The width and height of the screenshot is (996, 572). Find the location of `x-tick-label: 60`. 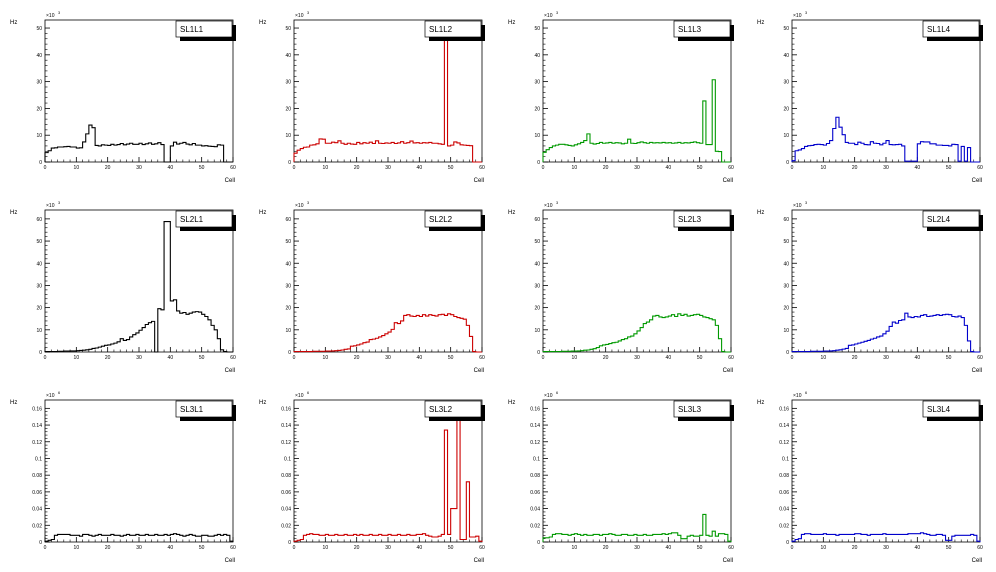

x-tick-label: 60 is located at coordinates (233, 358).